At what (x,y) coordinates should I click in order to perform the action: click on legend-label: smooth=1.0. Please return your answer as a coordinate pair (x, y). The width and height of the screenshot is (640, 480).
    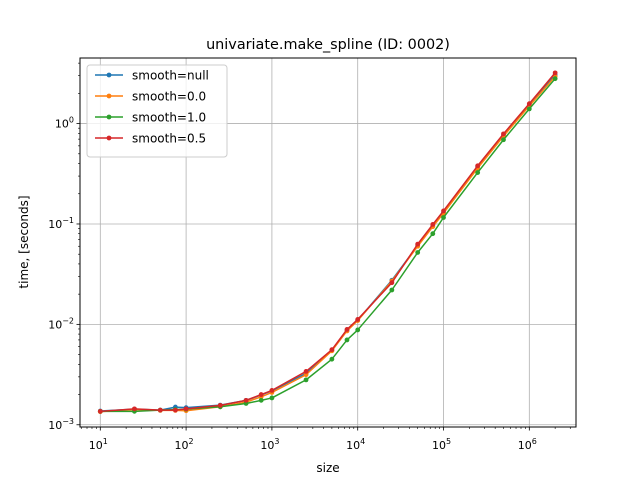
    Looking at the image, I should click on (169, 118).